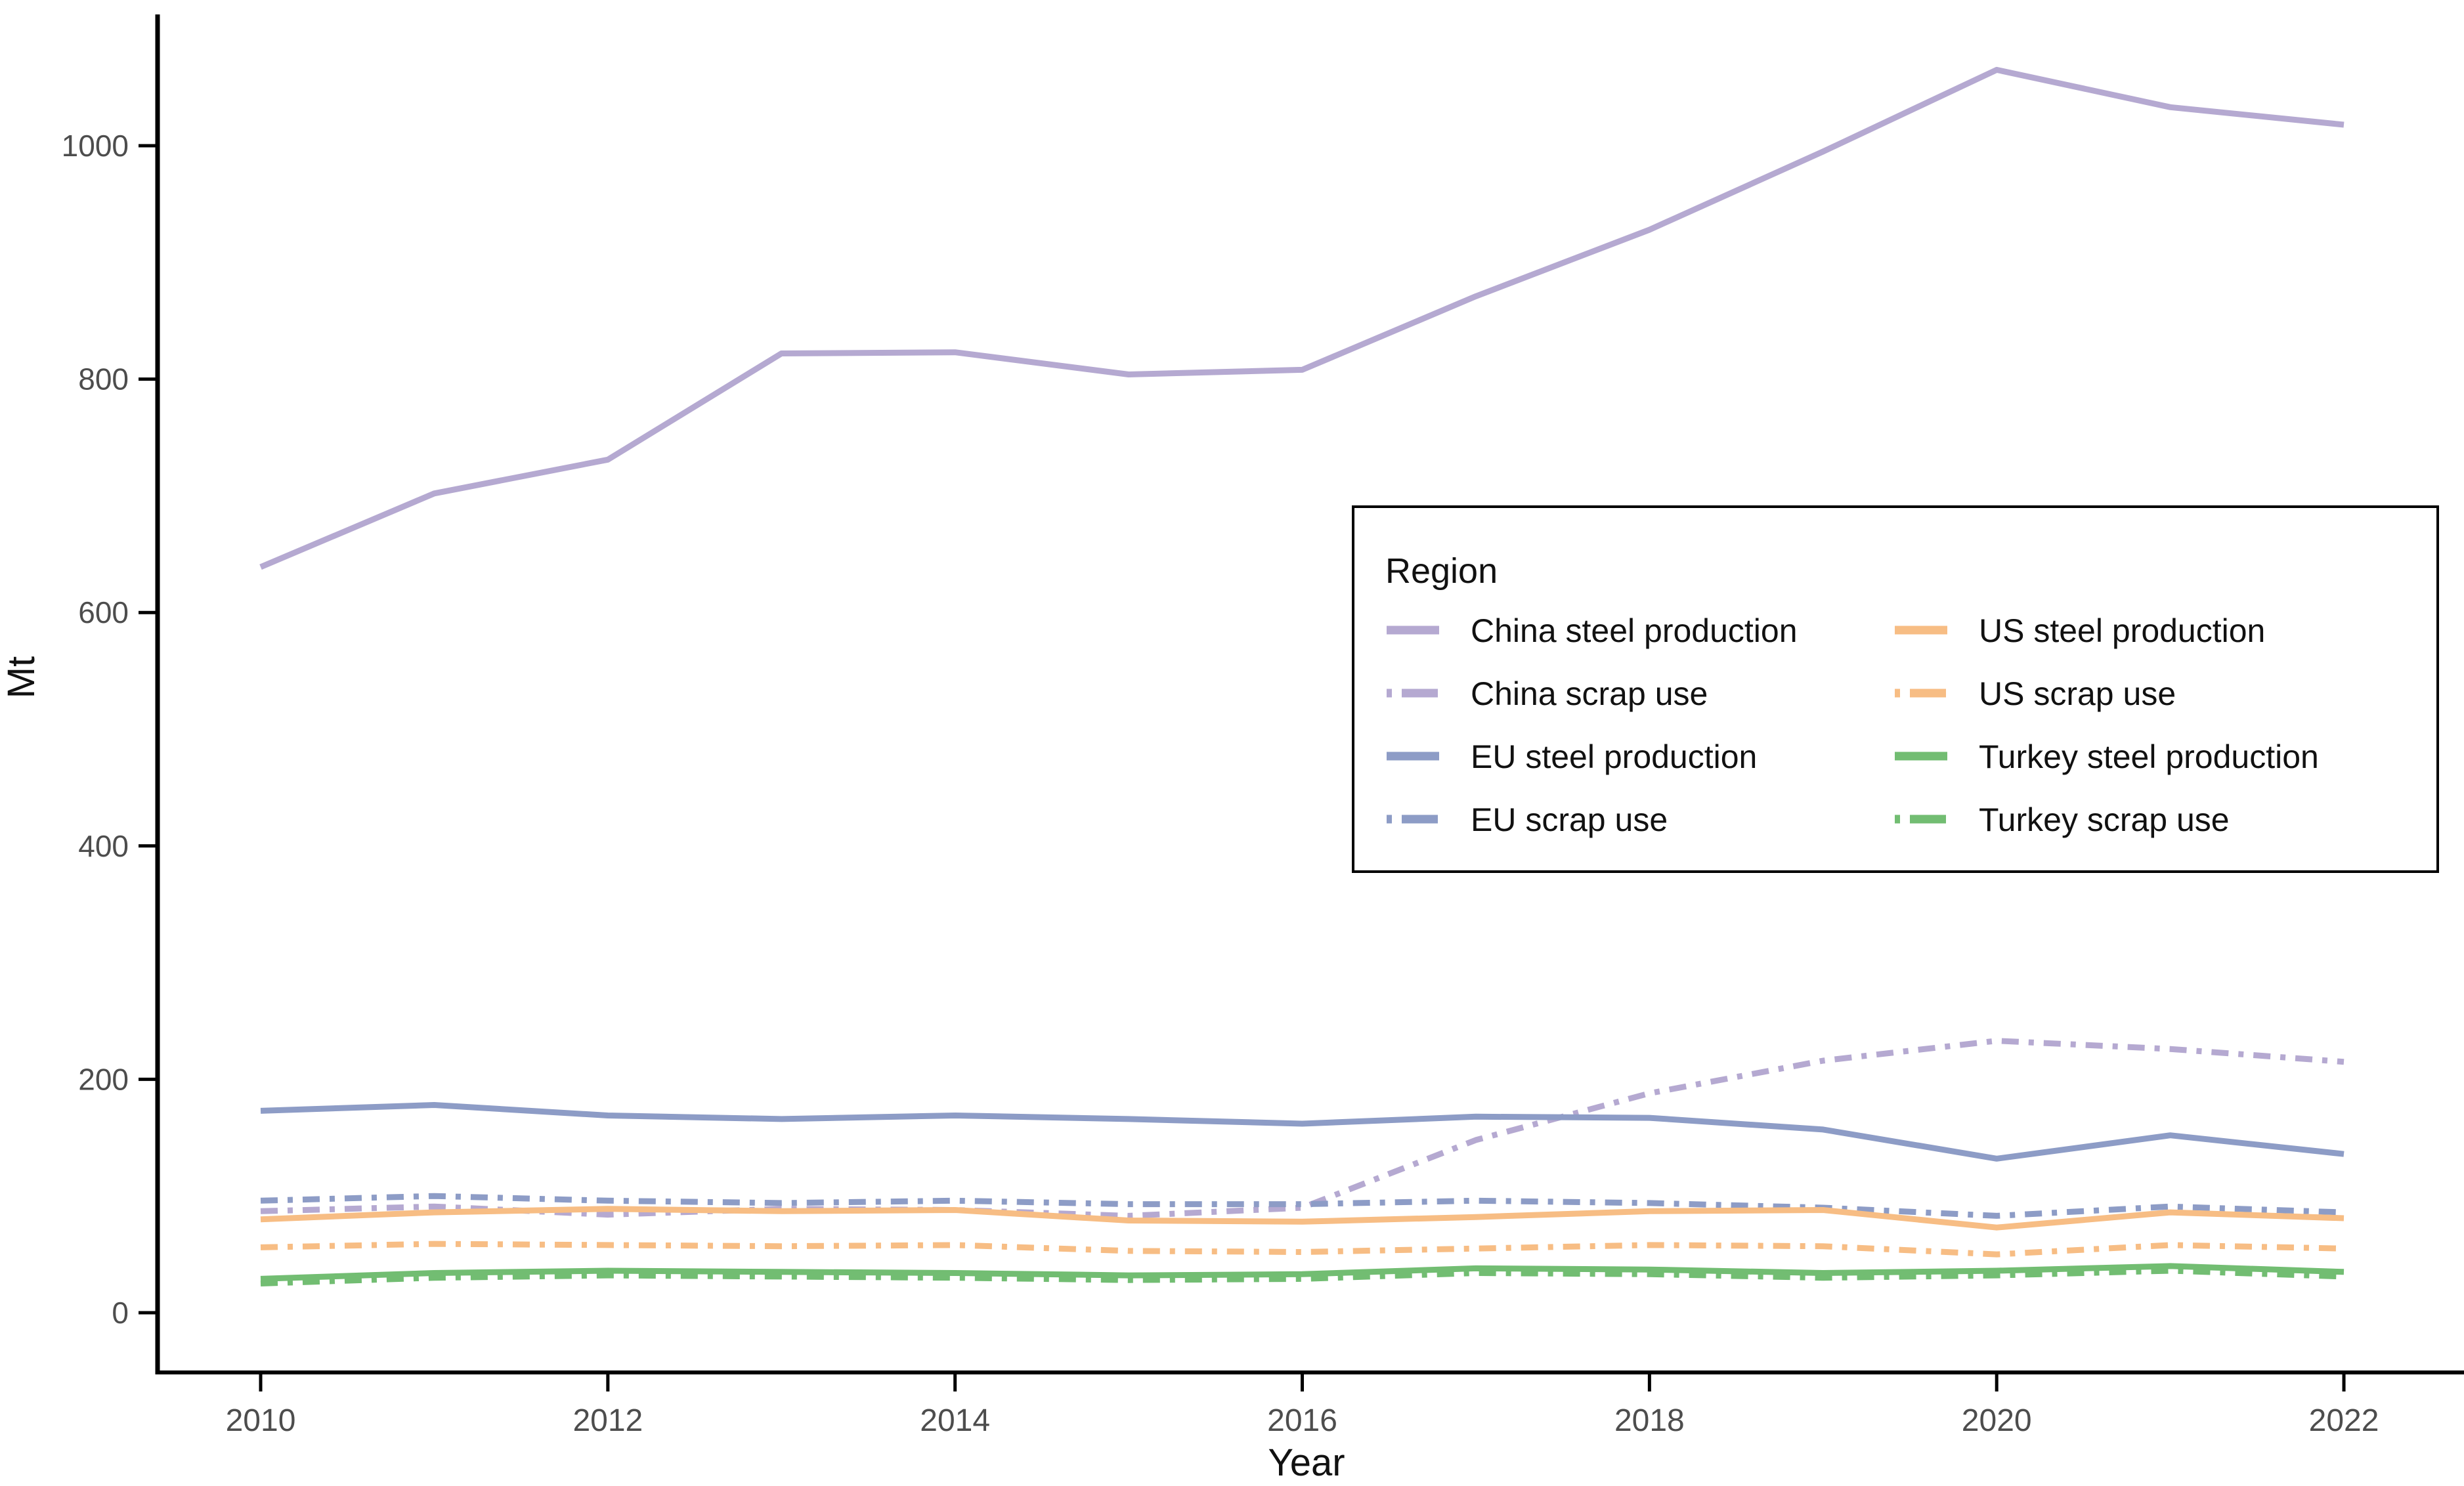 Image resolution: width=2464 pixels, height=1486 pixels. Describe the element at coordinates (1302, 1249) in the screenshot. I see `line-us-scrap-use` at that location.